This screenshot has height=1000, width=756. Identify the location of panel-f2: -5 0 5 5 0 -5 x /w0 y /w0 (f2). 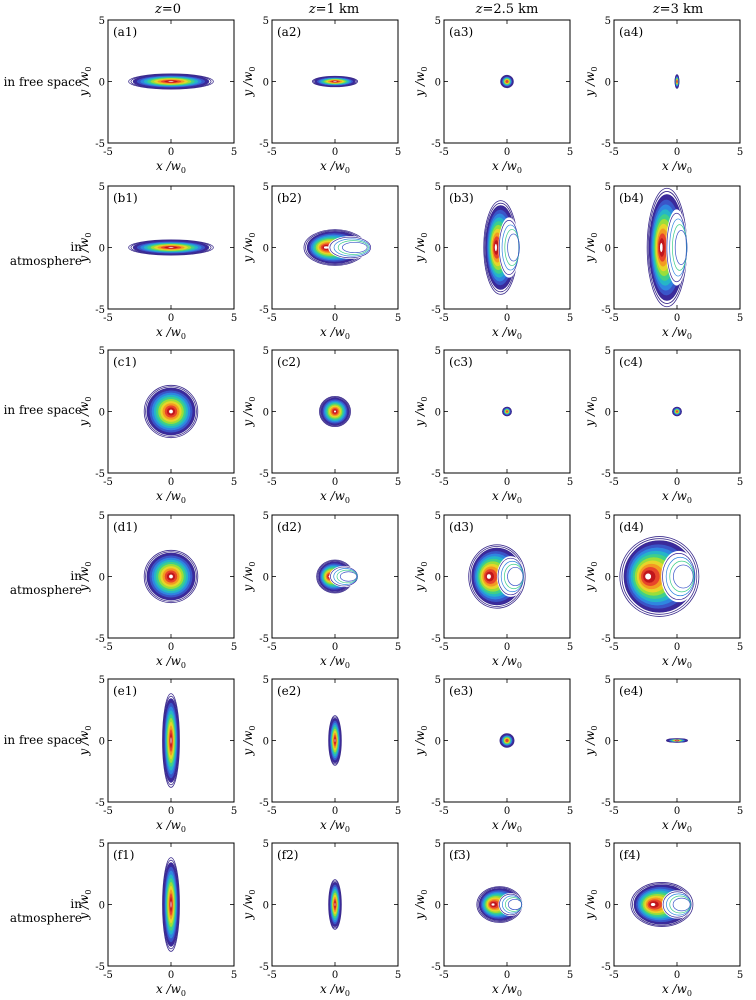
(321, 918).